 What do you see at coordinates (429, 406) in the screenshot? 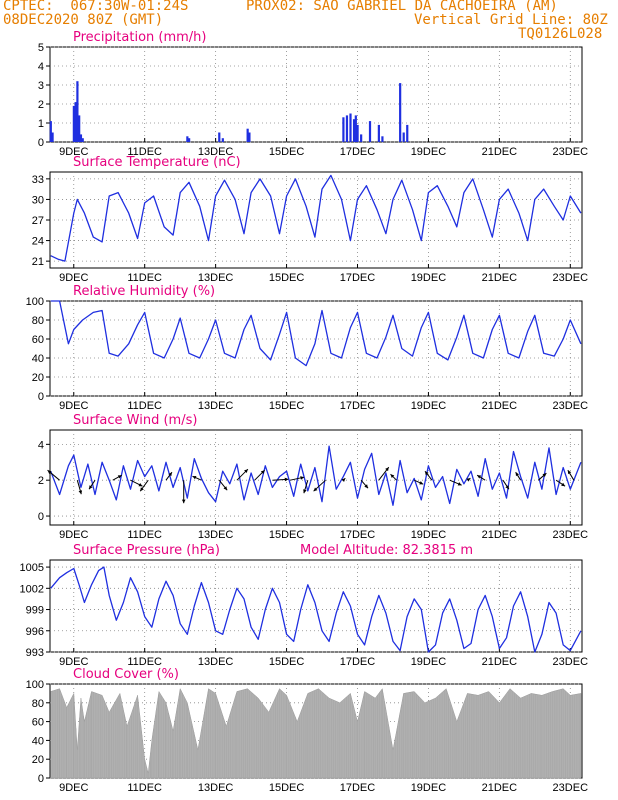
I see `rh-xtick-label: 19DEC` at bounding box center [429, 406].